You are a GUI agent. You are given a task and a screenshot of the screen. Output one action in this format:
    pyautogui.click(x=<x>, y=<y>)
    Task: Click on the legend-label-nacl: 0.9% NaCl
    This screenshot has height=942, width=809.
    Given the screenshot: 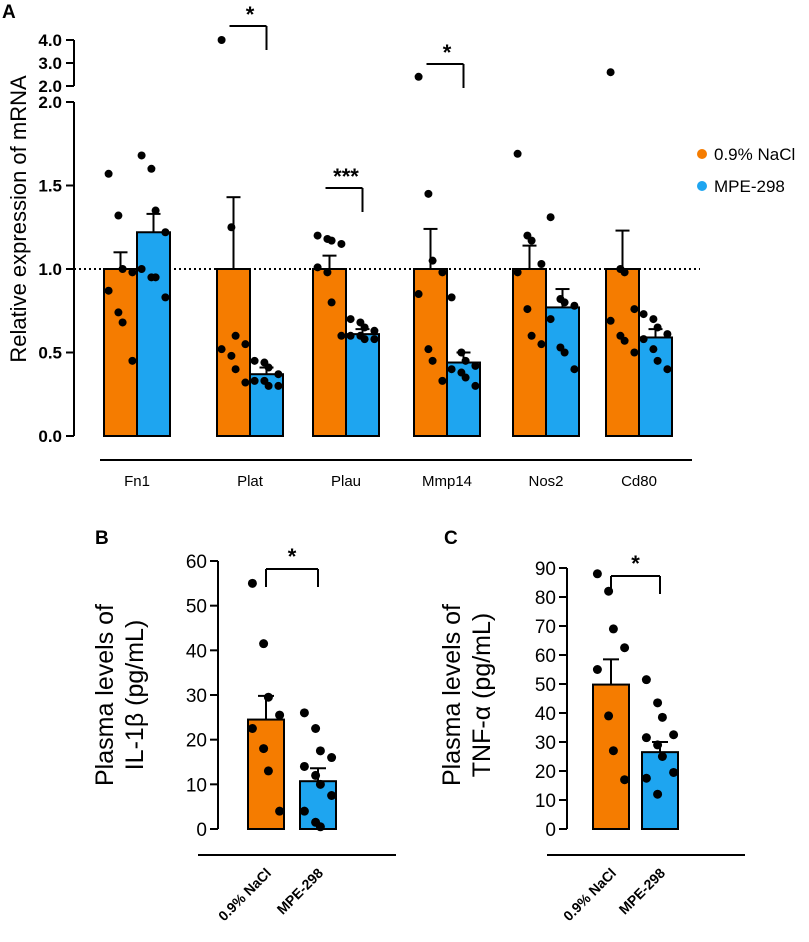 What is the action you would take?
    pyautogui.click(x=754, y=154)
    